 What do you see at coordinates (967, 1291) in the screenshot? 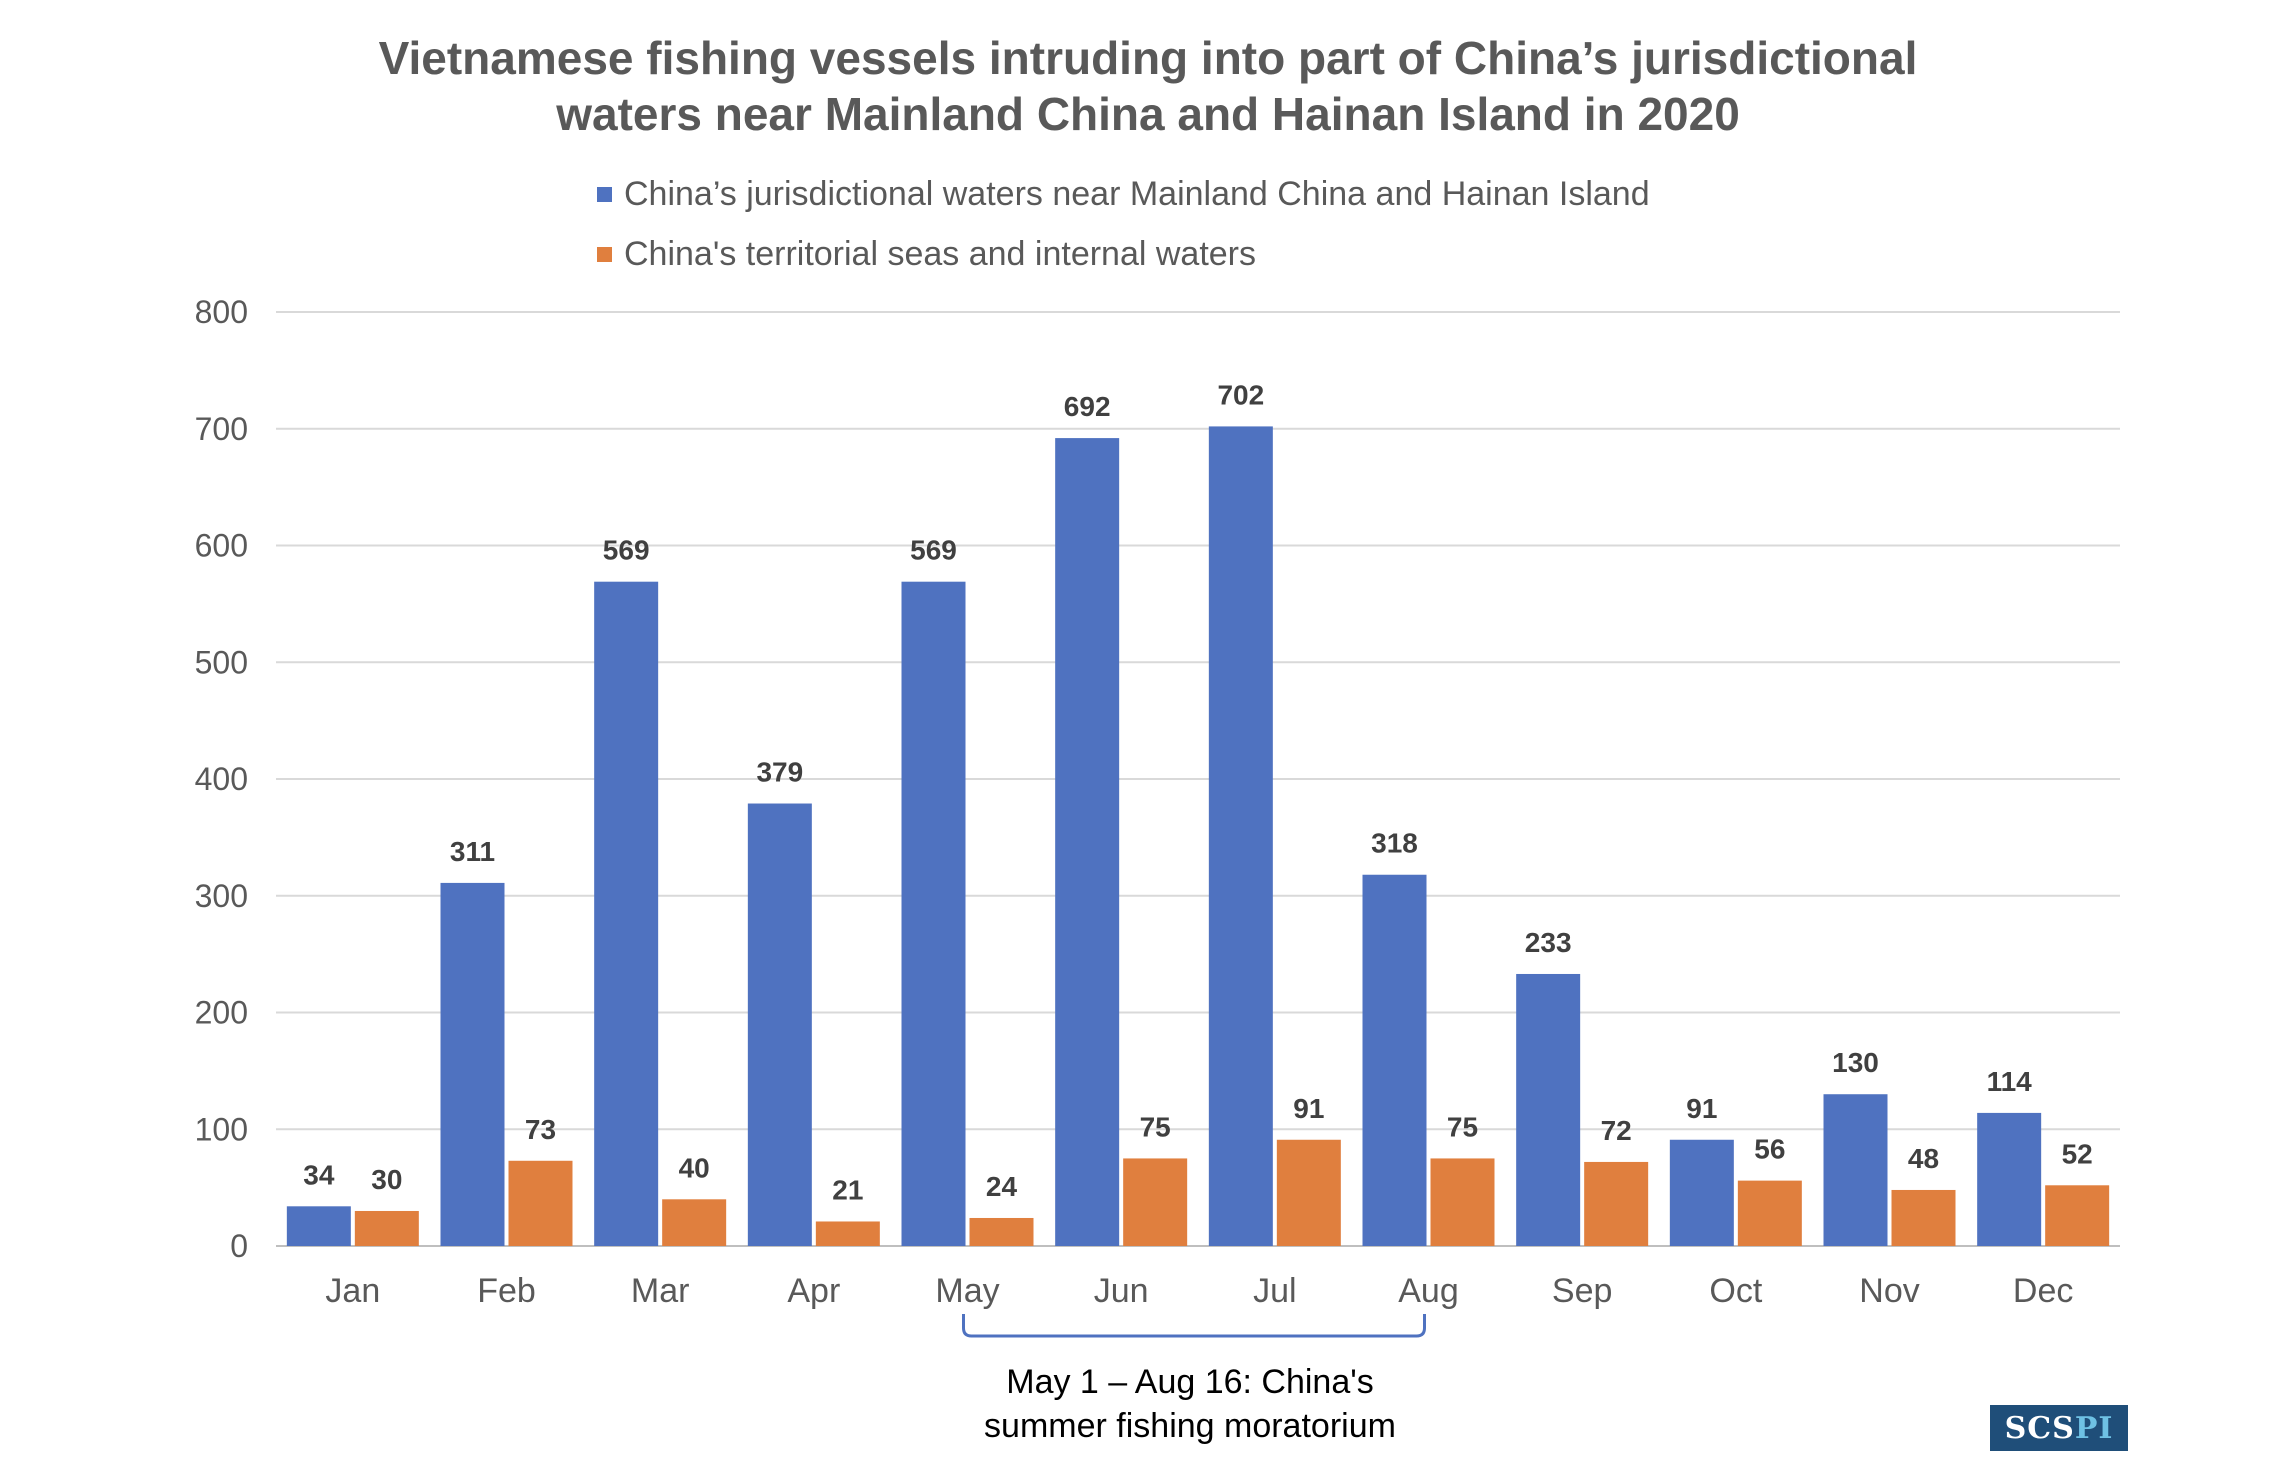
I see `x-tick-label: May` at bounding box center [967, 1291].